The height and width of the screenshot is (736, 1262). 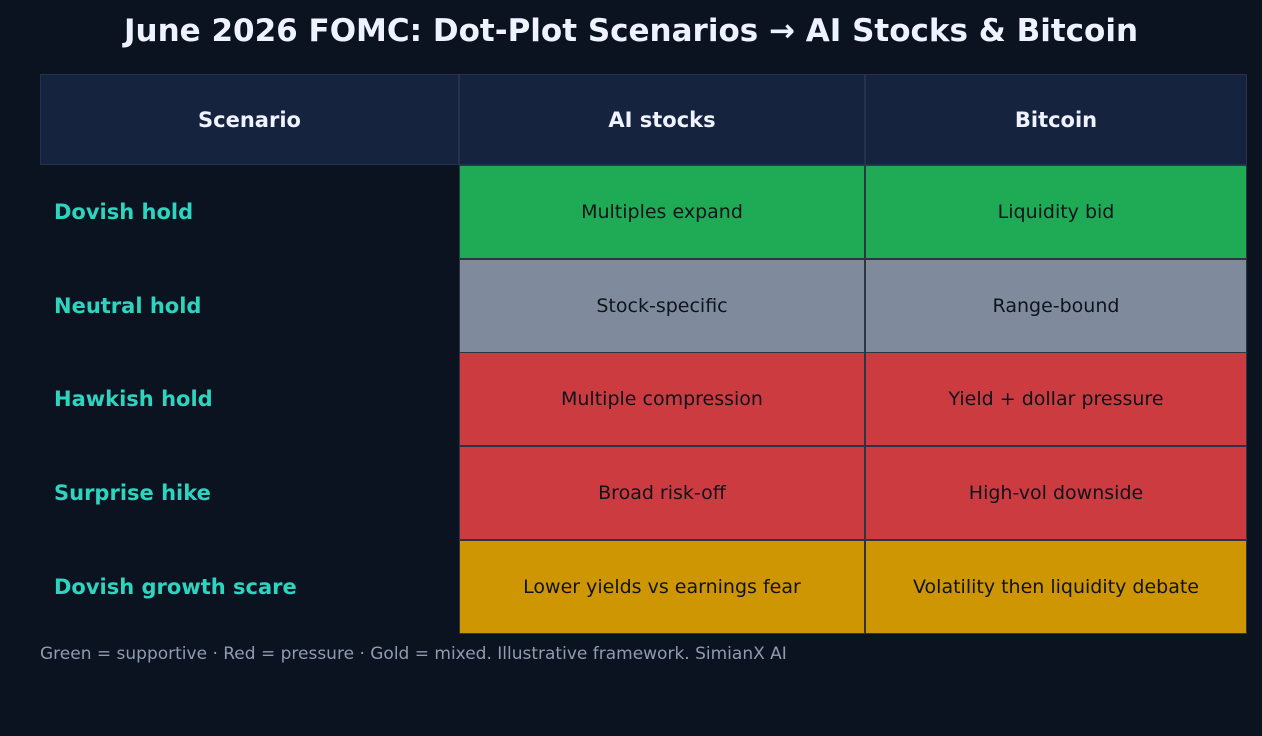 I want to click on bitcoin-cell: Volatility then liquidity debate, so click(x=1056, y=587).